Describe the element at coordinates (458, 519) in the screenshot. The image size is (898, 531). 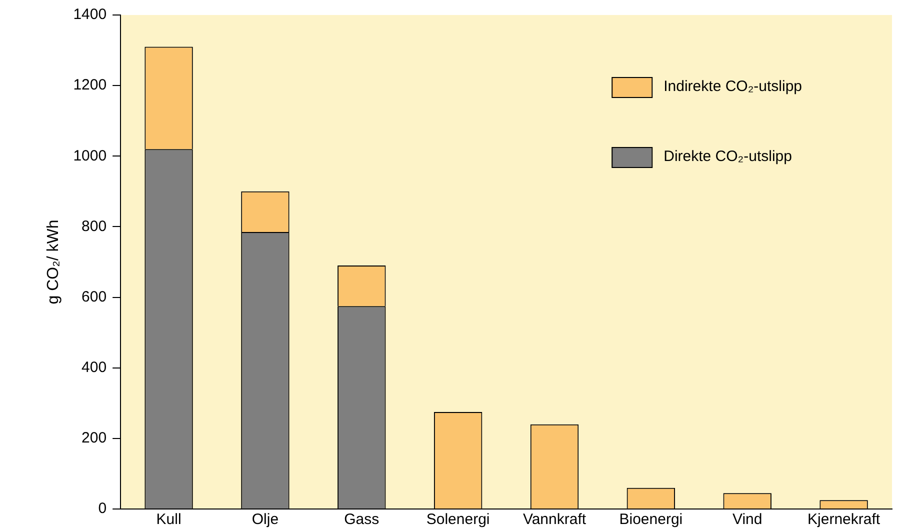
I see `x-tick-label: Solenergi` at that location.